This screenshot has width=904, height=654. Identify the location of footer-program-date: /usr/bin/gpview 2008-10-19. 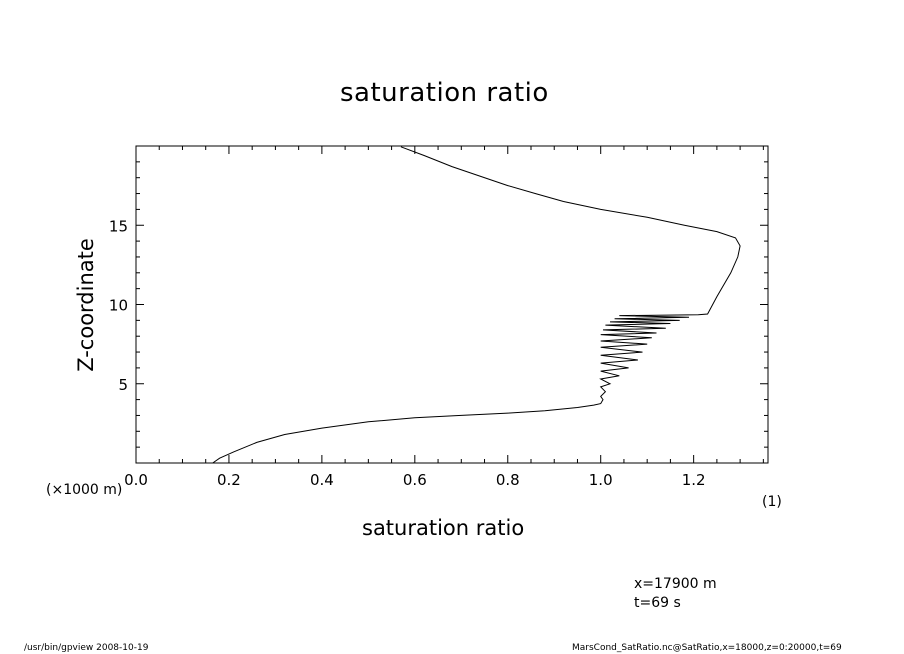
(86, 648).